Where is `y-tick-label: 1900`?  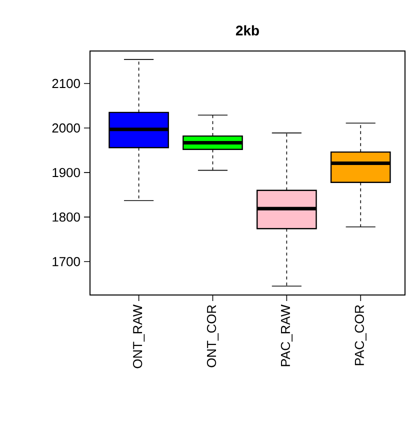 y-tick-label: 1900 is located at coordinates (66, 173).